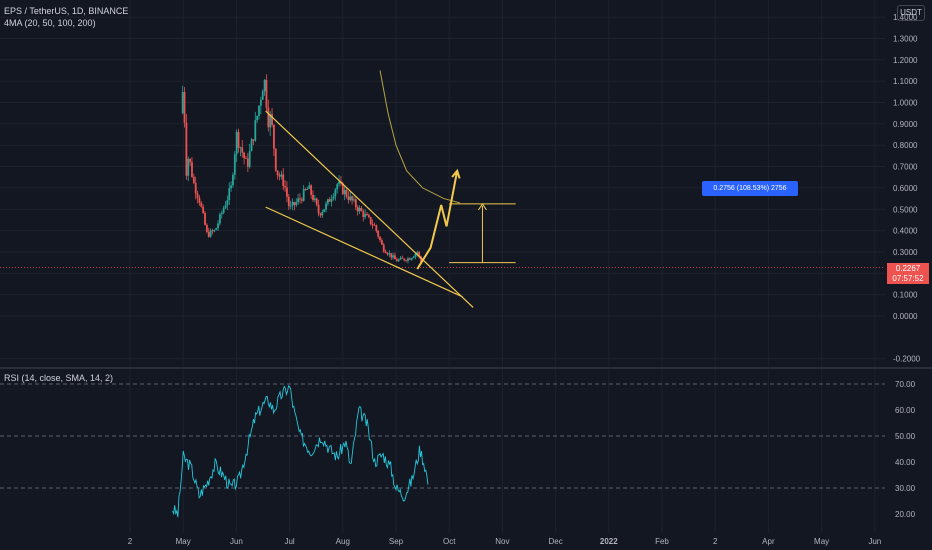 This screenshot has width=932, height=550. I want to click on falling-wedge-pattern, so click(369, 209).